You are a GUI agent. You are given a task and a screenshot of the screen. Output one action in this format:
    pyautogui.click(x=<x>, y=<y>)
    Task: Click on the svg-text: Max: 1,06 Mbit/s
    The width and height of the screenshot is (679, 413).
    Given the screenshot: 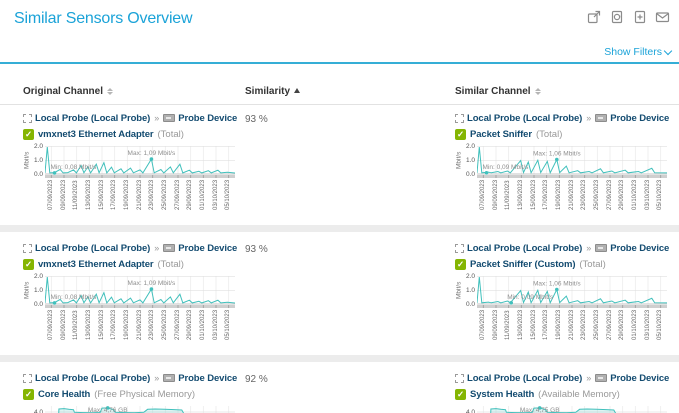 What is the action you would take?
    pyautogui.click(x=557, y=154)
    